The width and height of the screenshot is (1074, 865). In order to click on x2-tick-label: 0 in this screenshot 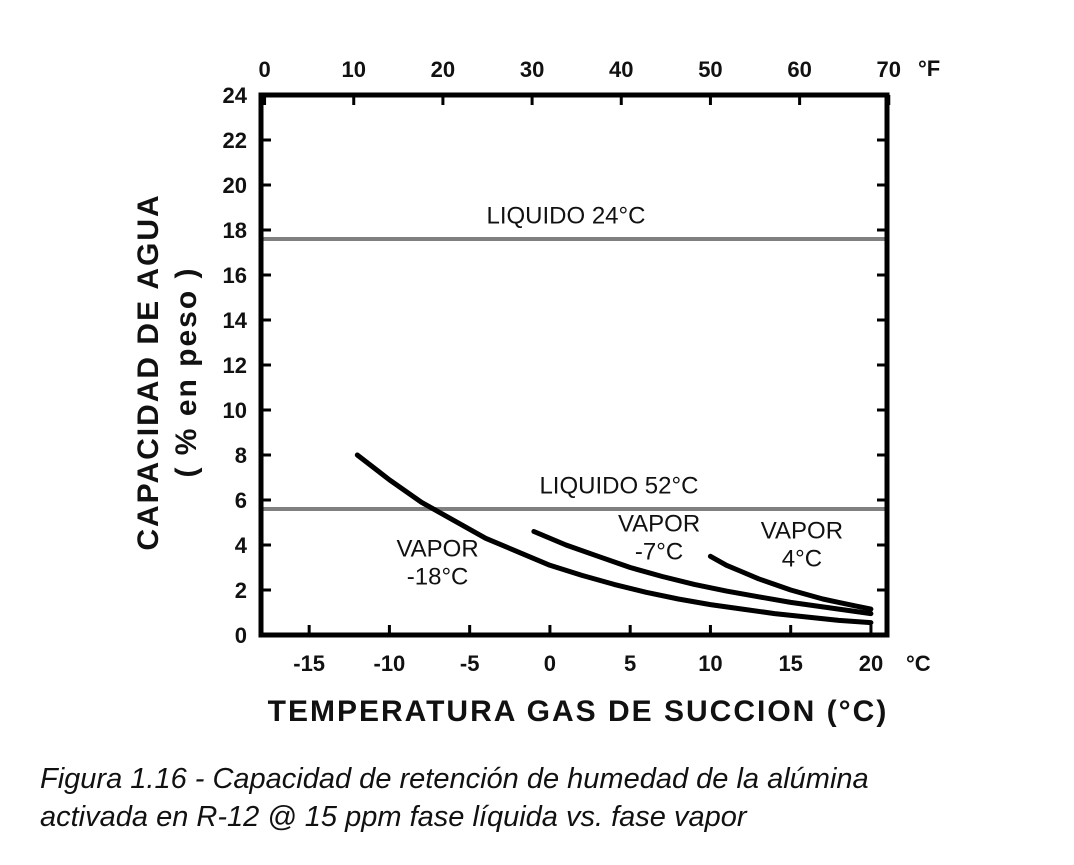, I will do `click(264, 69)`.